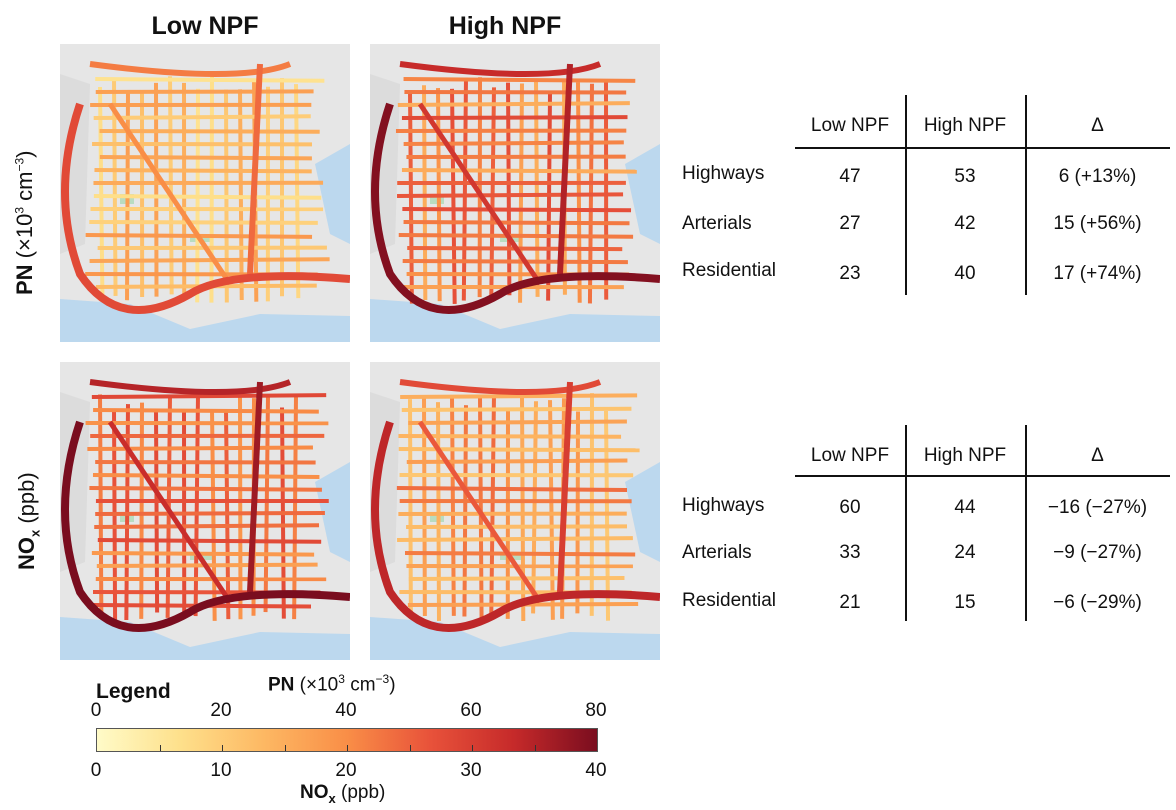 The height and width of the screenshot is (810, 1176). I want to click on column-header-low-npf: Low NPF, so click(205, 26).